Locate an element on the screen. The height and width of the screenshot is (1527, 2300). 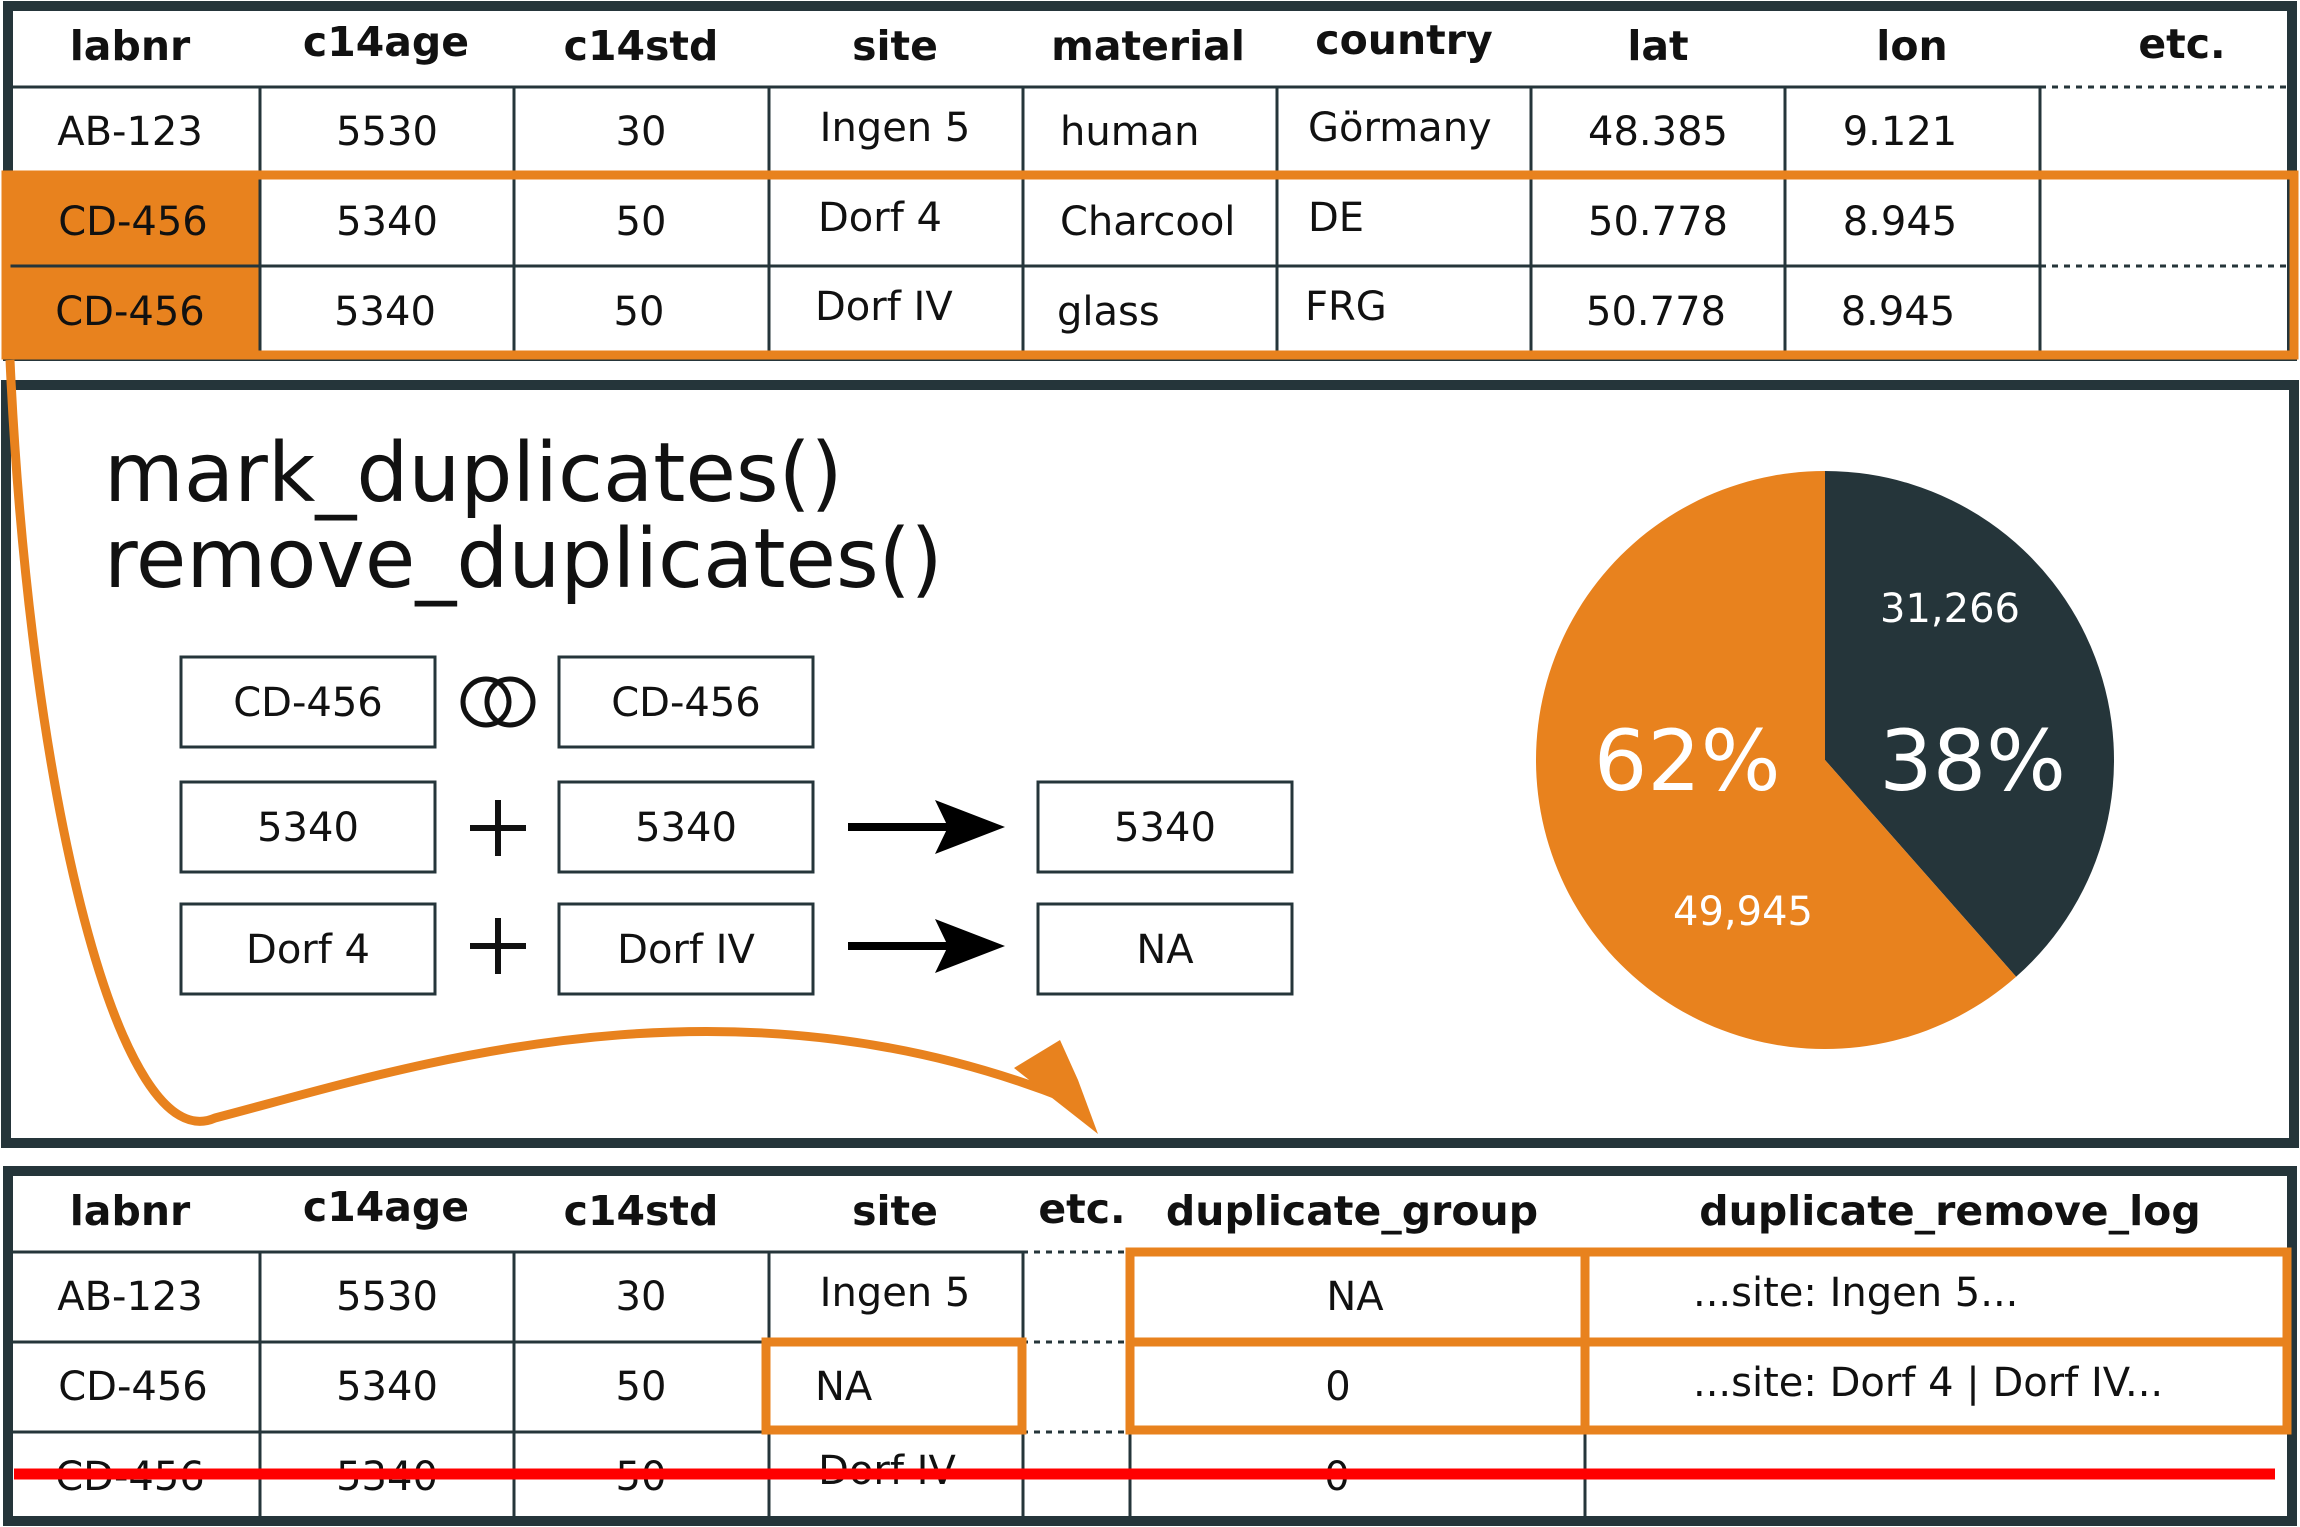
table-cell: 9.121 is located at coordinates (1900, 132).